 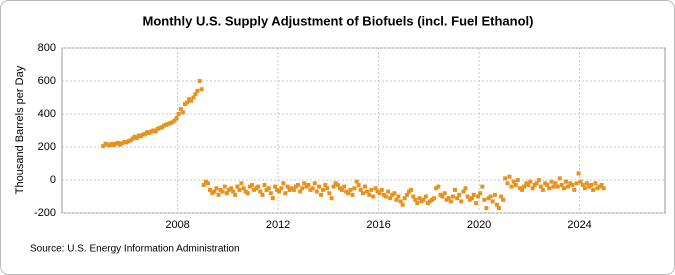 I want to click on y-tick-label: 600, so click(x=47, y=81).